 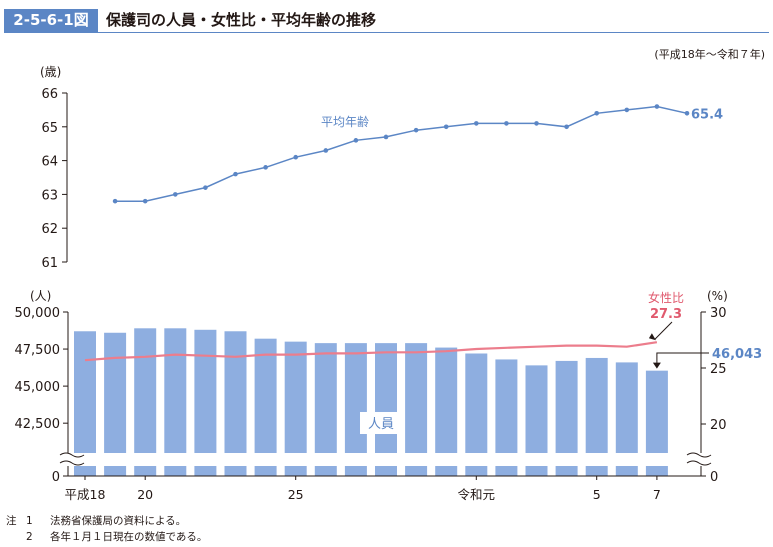 What do you see at coordinates (718, 313) in the screenshot?
I see `ratio-tick-label: 30` at bounding box center [718, 313].